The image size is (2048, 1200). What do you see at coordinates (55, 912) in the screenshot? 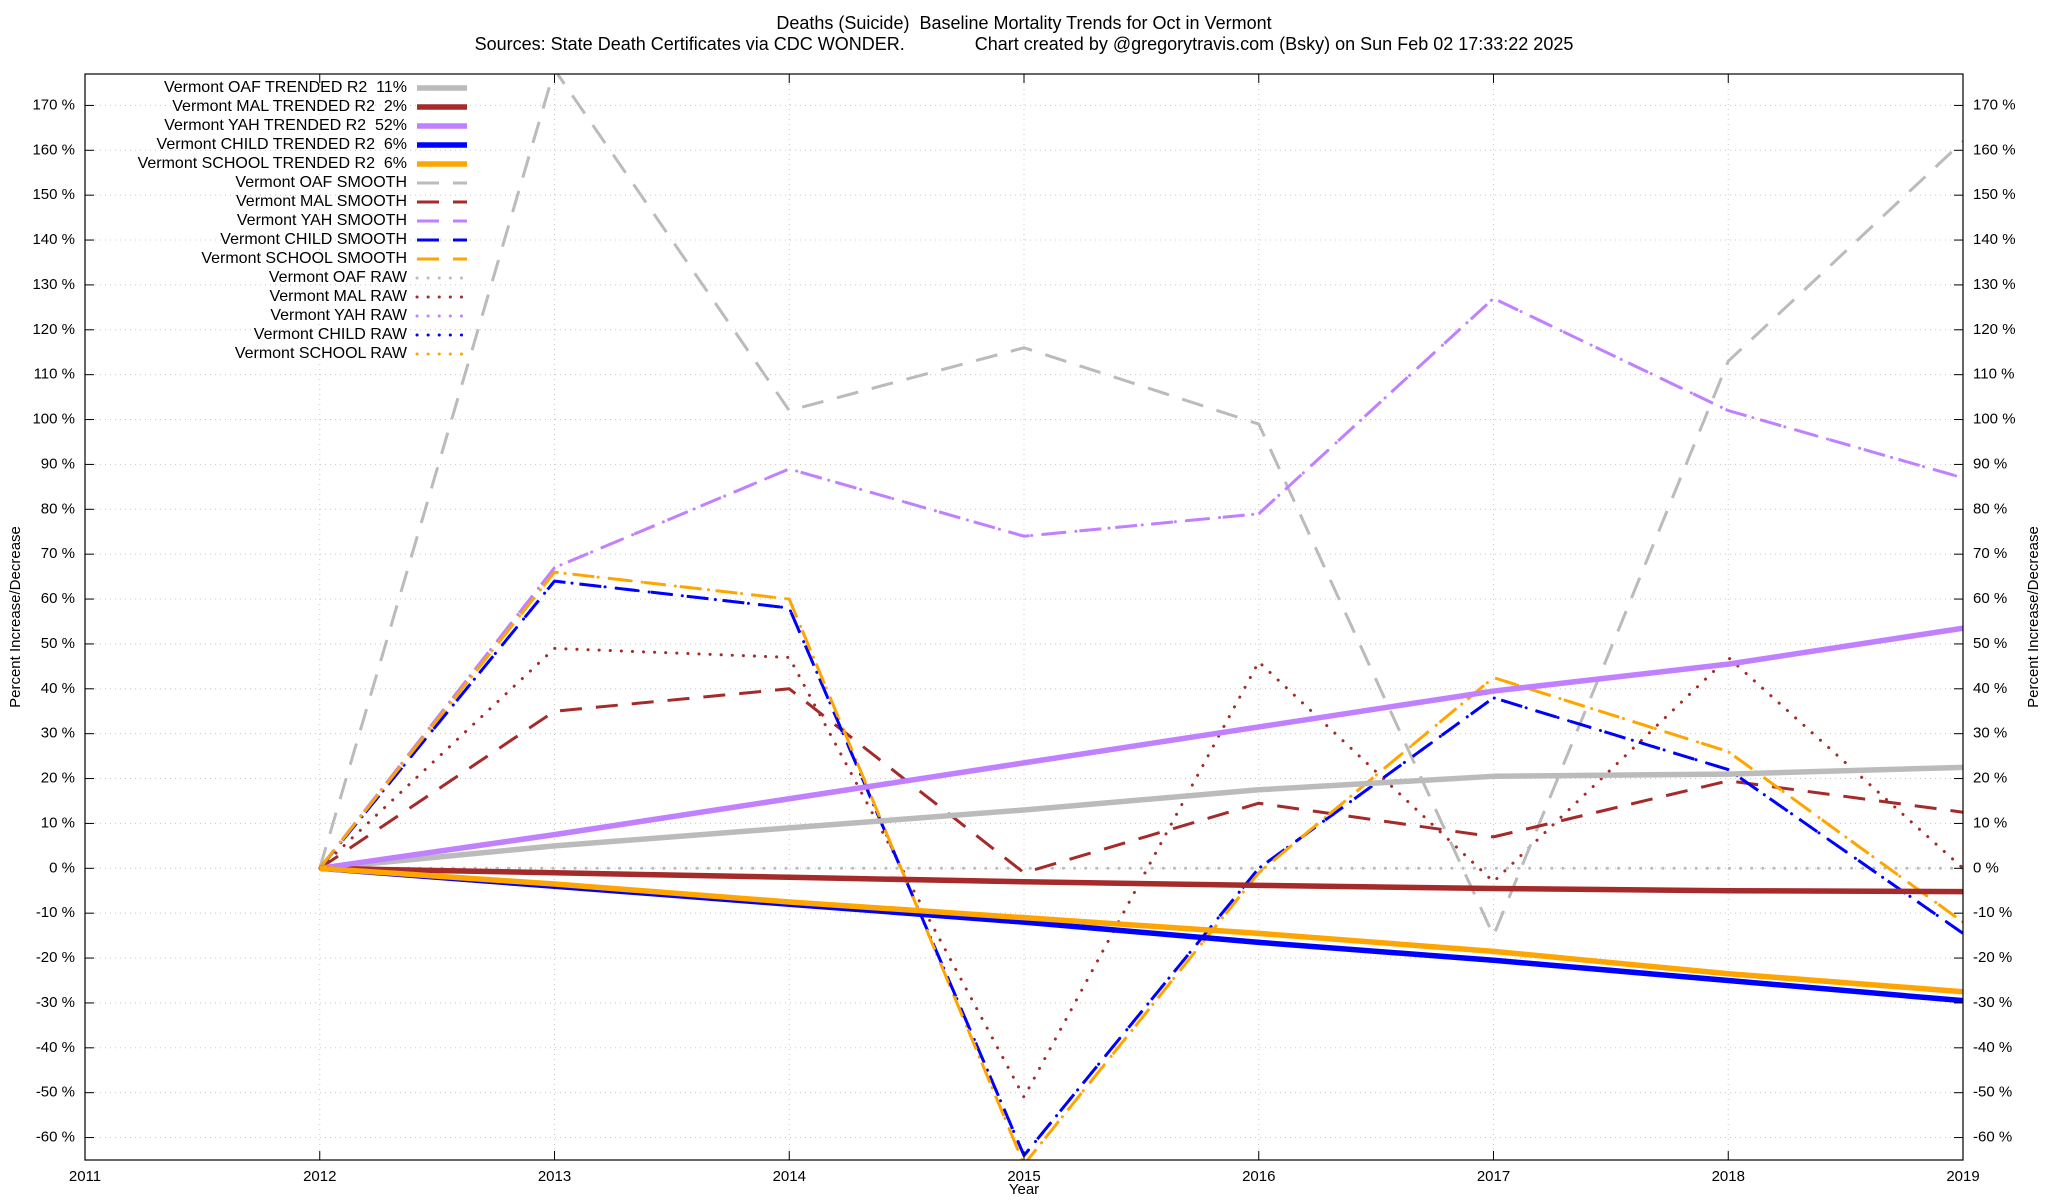
I see `y-tick-label: -10 %` at bounding box center [55, 912].